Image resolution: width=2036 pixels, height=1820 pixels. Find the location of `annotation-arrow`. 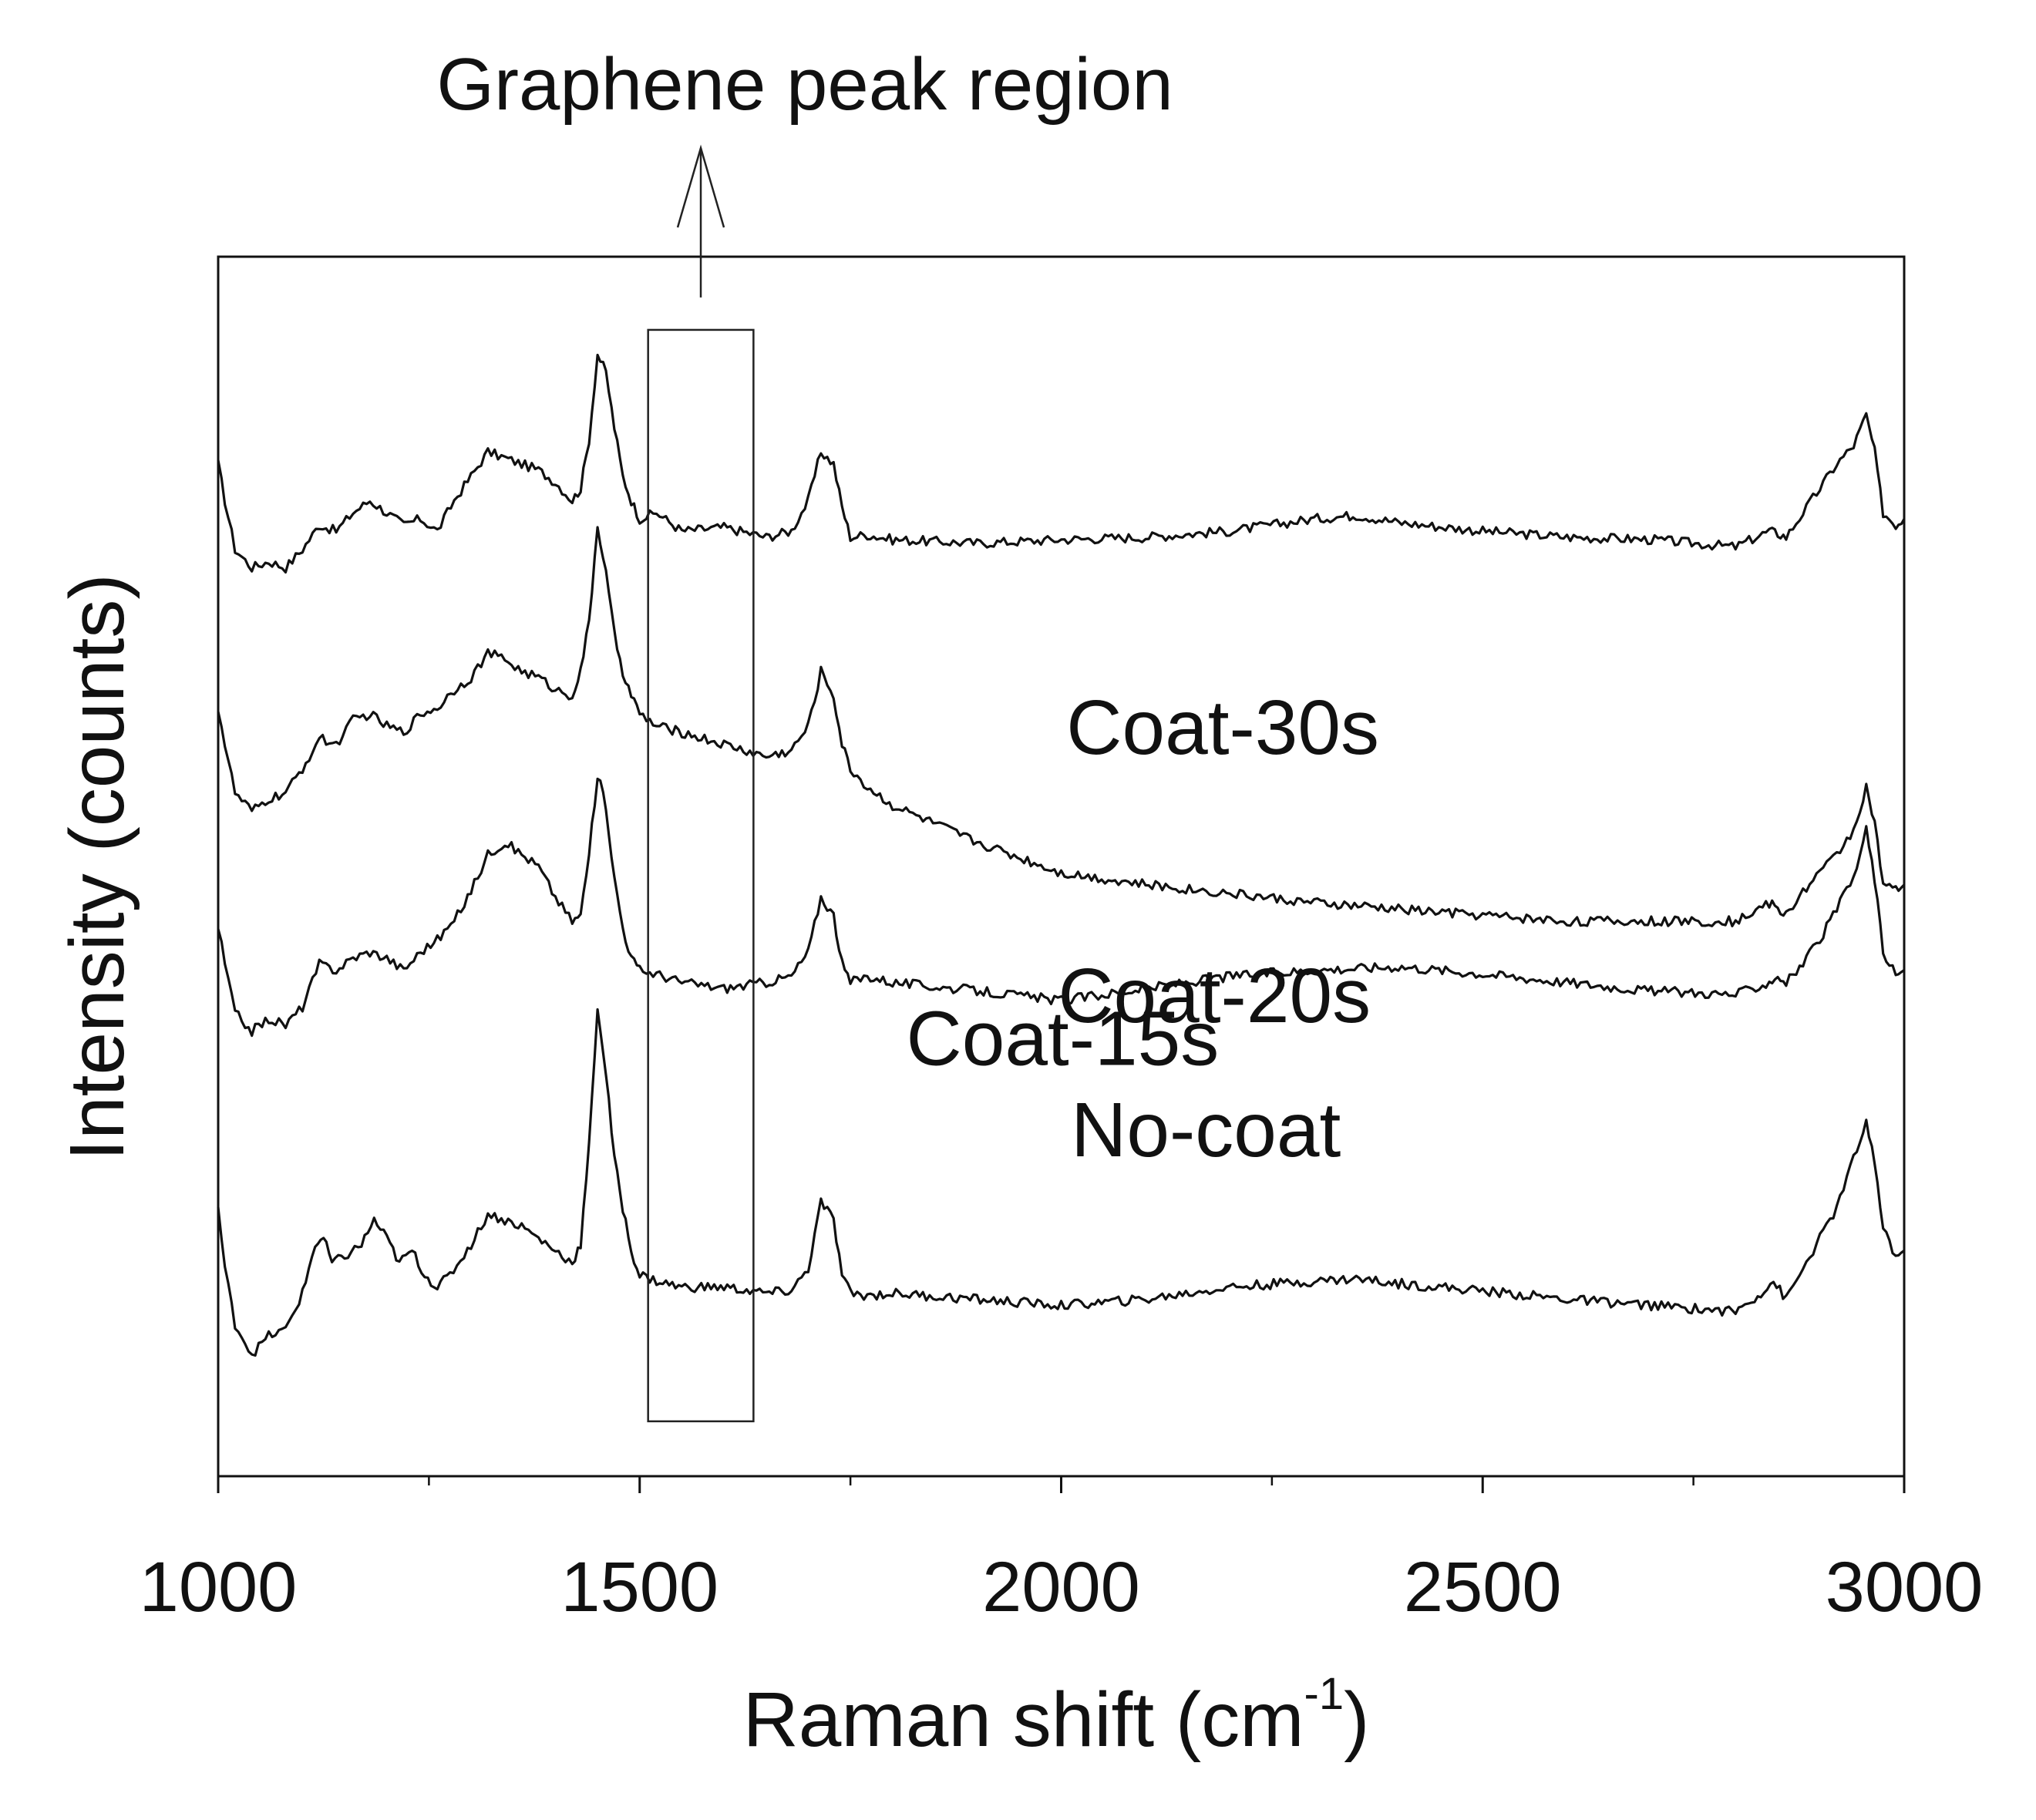

annotation-arrow is located at coordinates (700, 221).